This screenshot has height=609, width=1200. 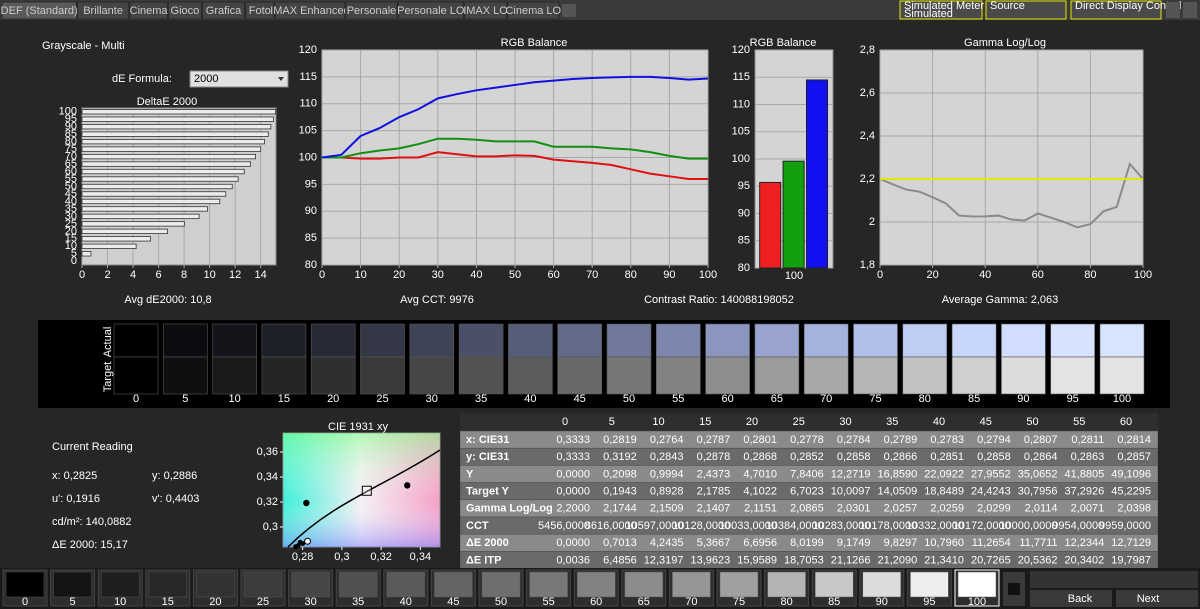 What do you see at coordinates (794, 276) in the screenshot?
I see `x-tick-label: 100` at bounding box center [794, 276].